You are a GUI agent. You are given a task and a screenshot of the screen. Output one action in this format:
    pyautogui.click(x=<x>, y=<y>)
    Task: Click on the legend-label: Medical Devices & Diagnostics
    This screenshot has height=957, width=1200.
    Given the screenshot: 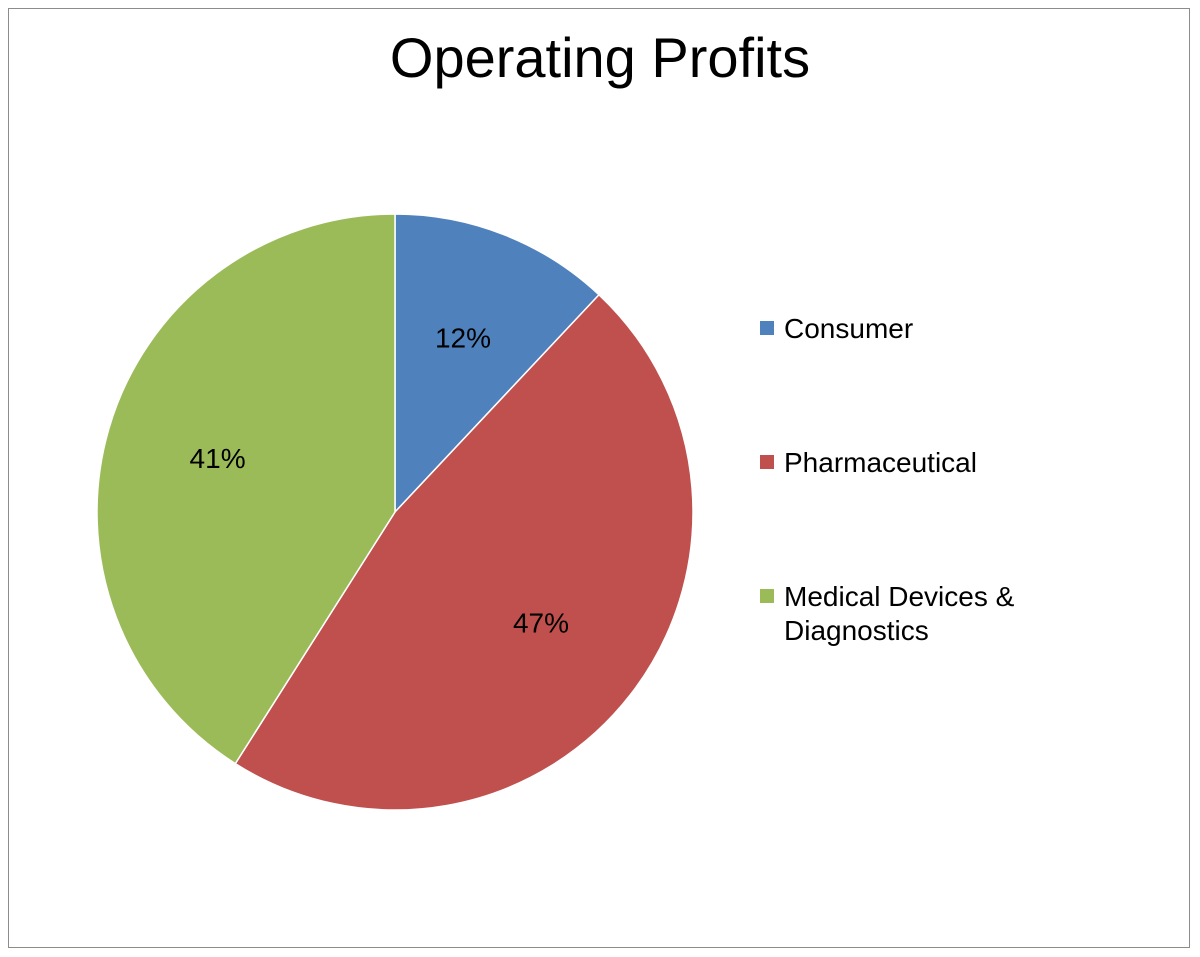 What is the action you would take?
    pyautogui.click(x=899, y=613)
    